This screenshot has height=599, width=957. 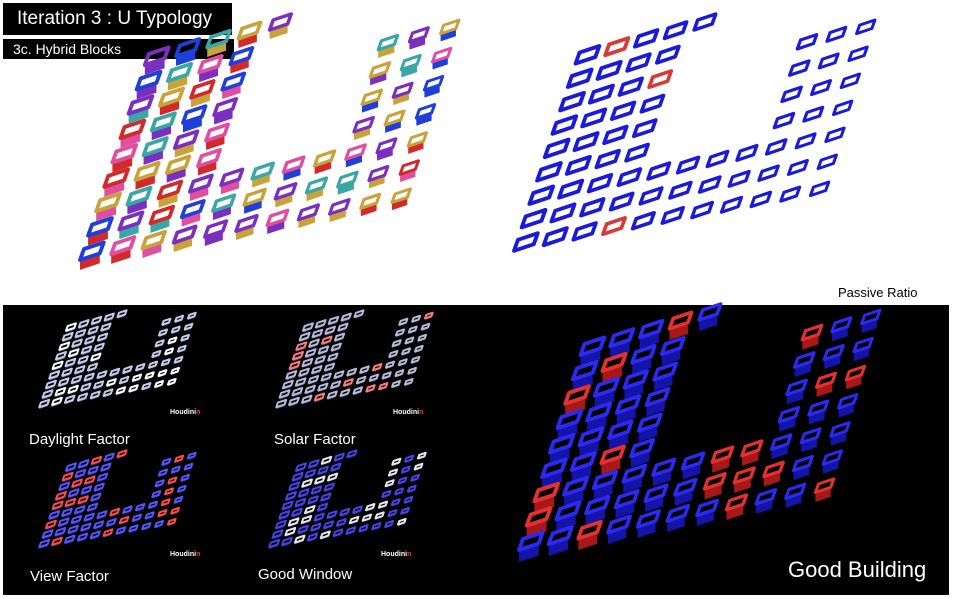 I want to click on page-title: Iteration 3 : U Typology, so click(x=117, y=19).